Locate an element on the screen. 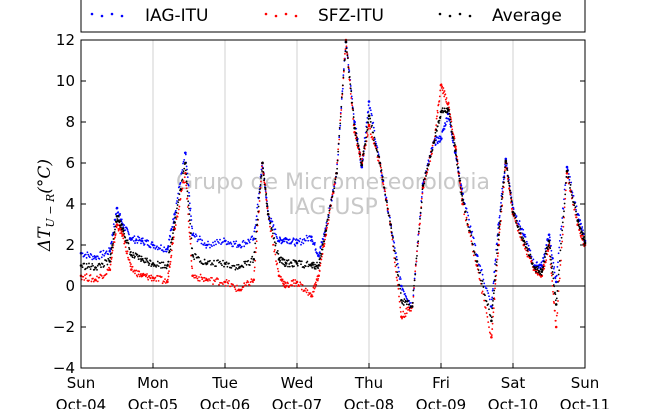 The width and height of the screenshot is (650, 409). x-tick-label-date: Oct-04 is located at coordinates (81, 402).